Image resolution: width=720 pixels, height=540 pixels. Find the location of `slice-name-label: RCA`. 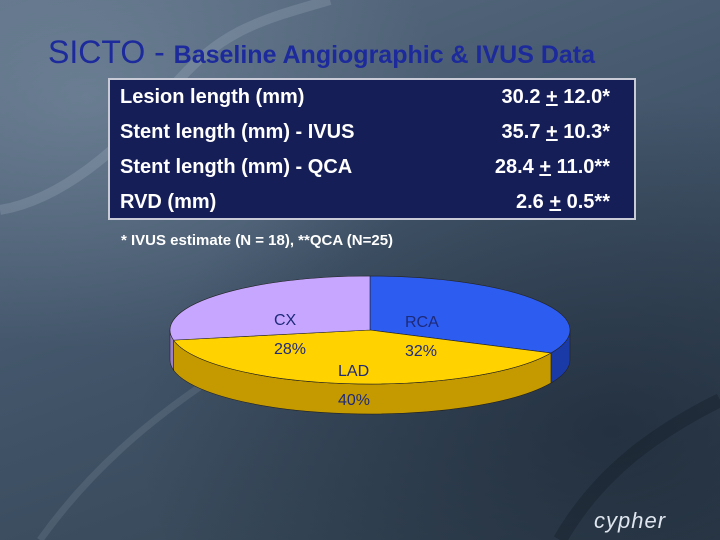

slice-name-label: RCA is located at coordinates (422, 322).